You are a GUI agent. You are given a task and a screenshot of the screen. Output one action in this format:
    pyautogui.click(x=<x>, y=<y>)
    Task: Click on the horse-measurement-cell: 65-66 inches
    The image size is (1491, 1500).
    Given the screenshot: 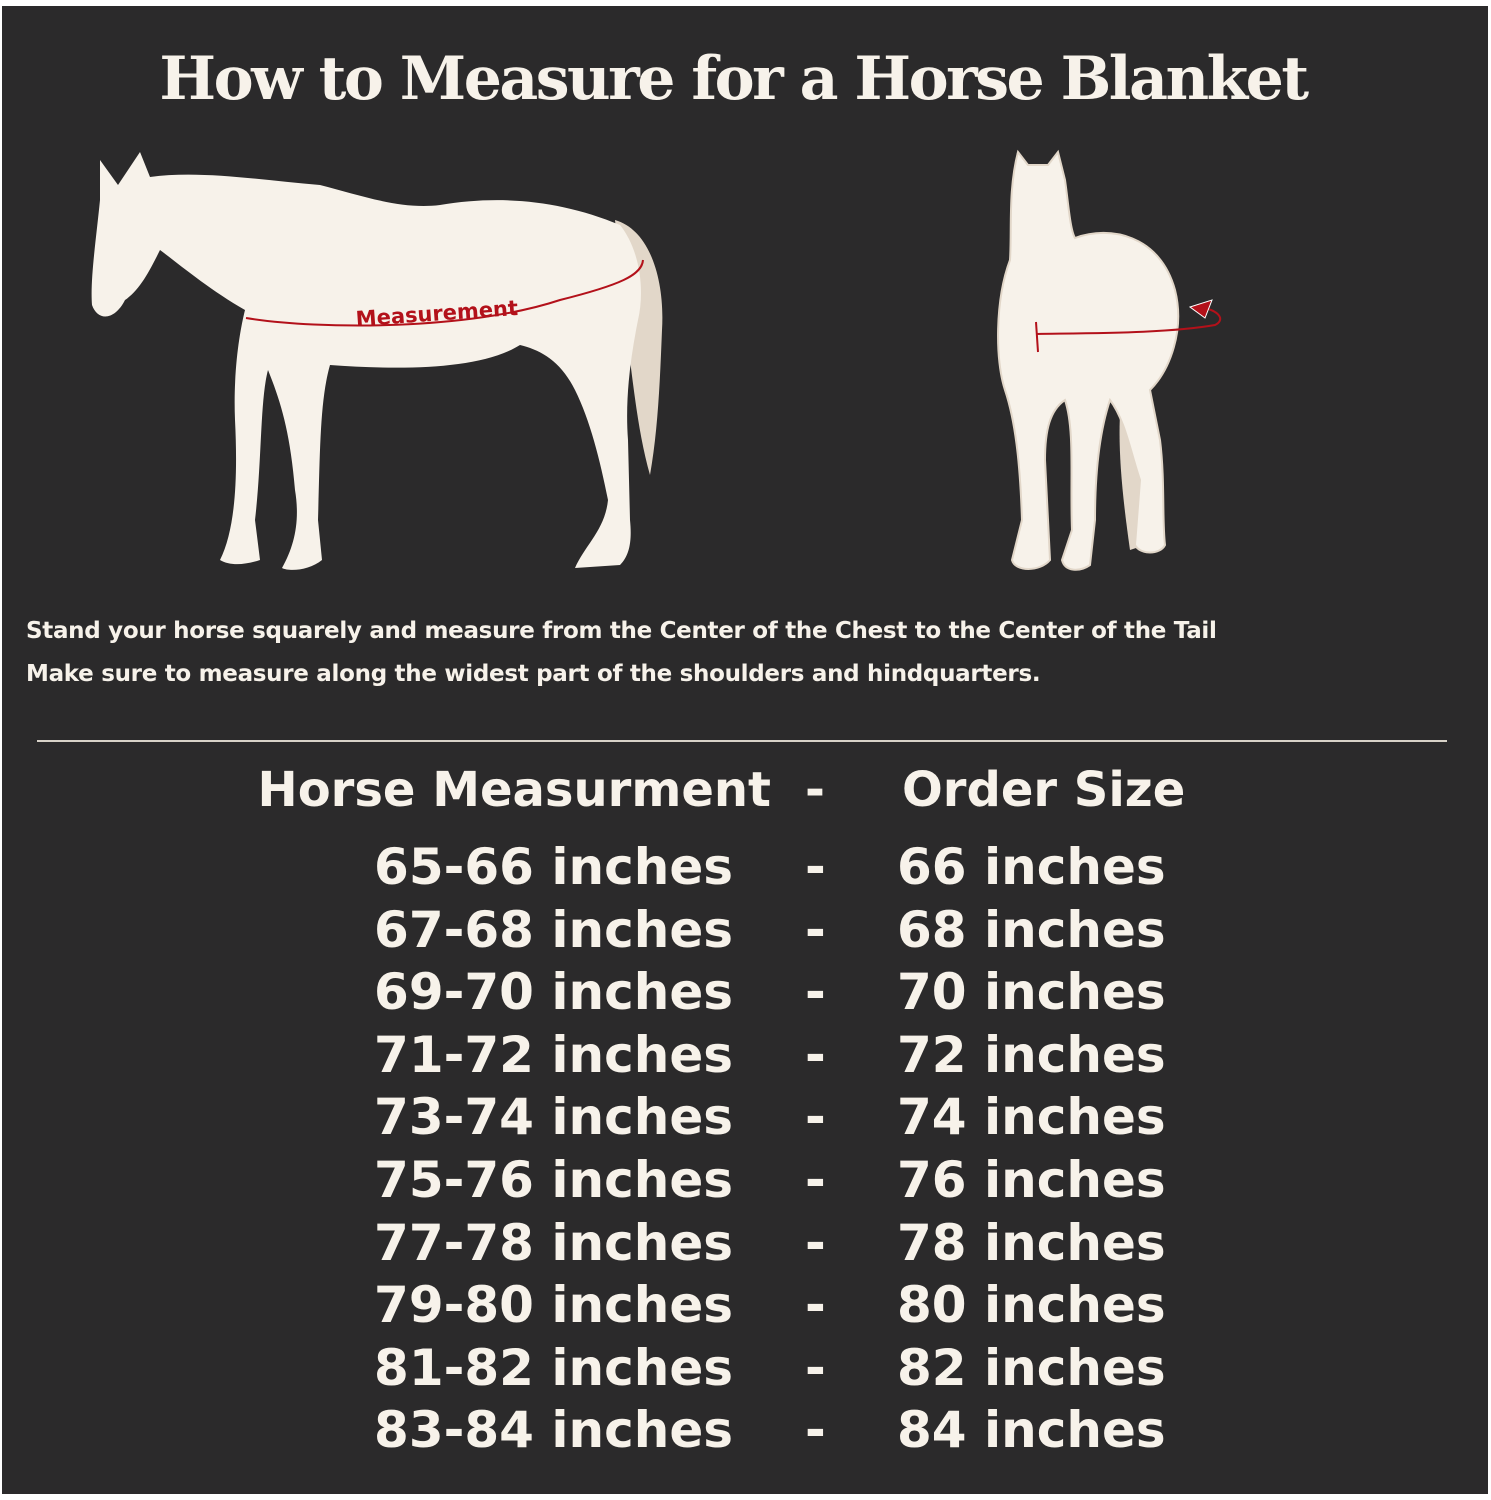 What is the action you would take?
    pyautogui.click(x=553, y=867)
    